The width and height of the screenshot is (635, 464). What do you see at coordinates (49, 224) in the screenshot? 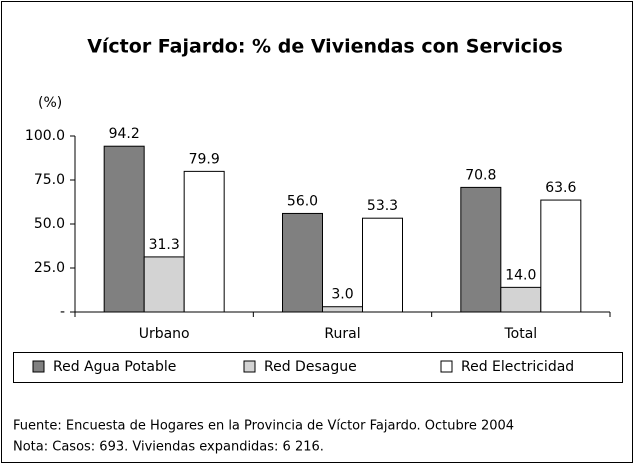
I see `y-tick-label: 50.0` at bounding box center [49, 224].